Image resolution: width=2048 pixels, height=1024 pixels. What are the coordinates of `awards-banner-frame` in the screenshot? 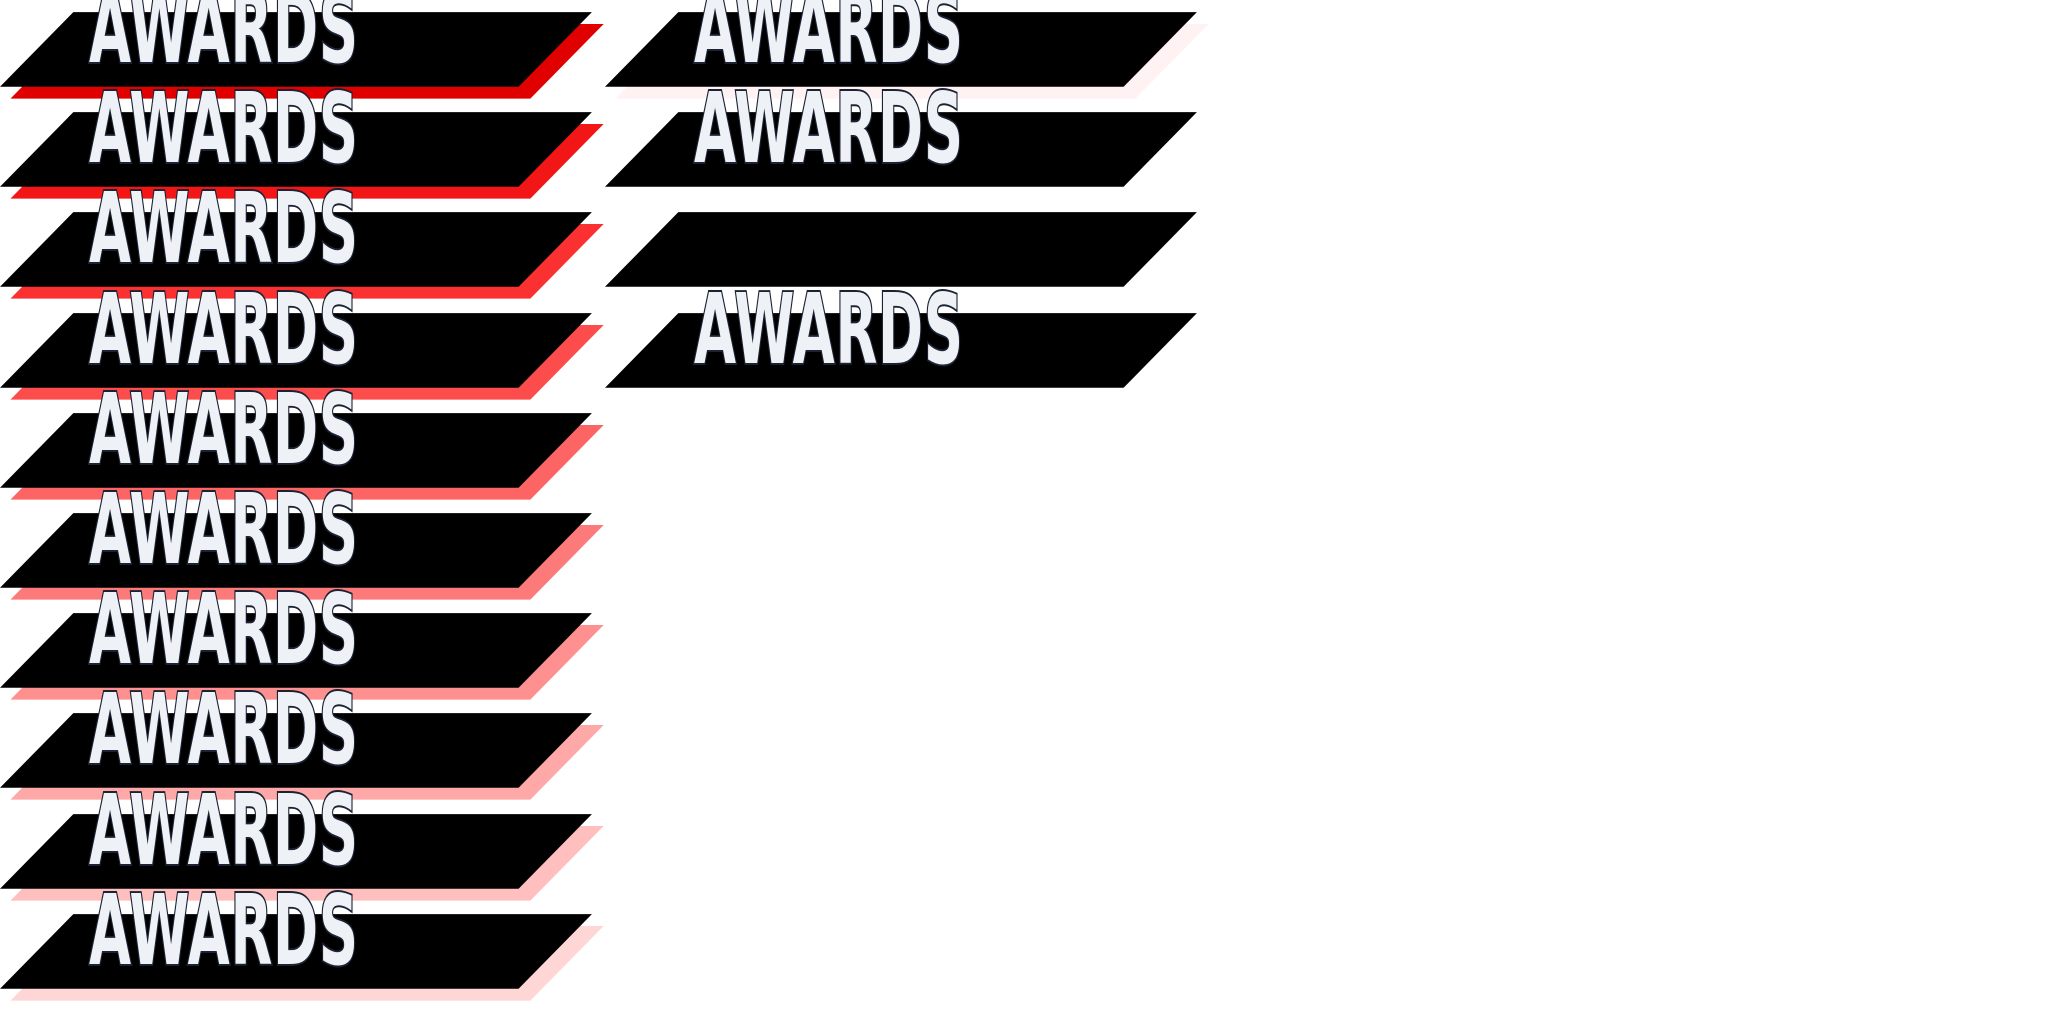 It's located at (901, 250).